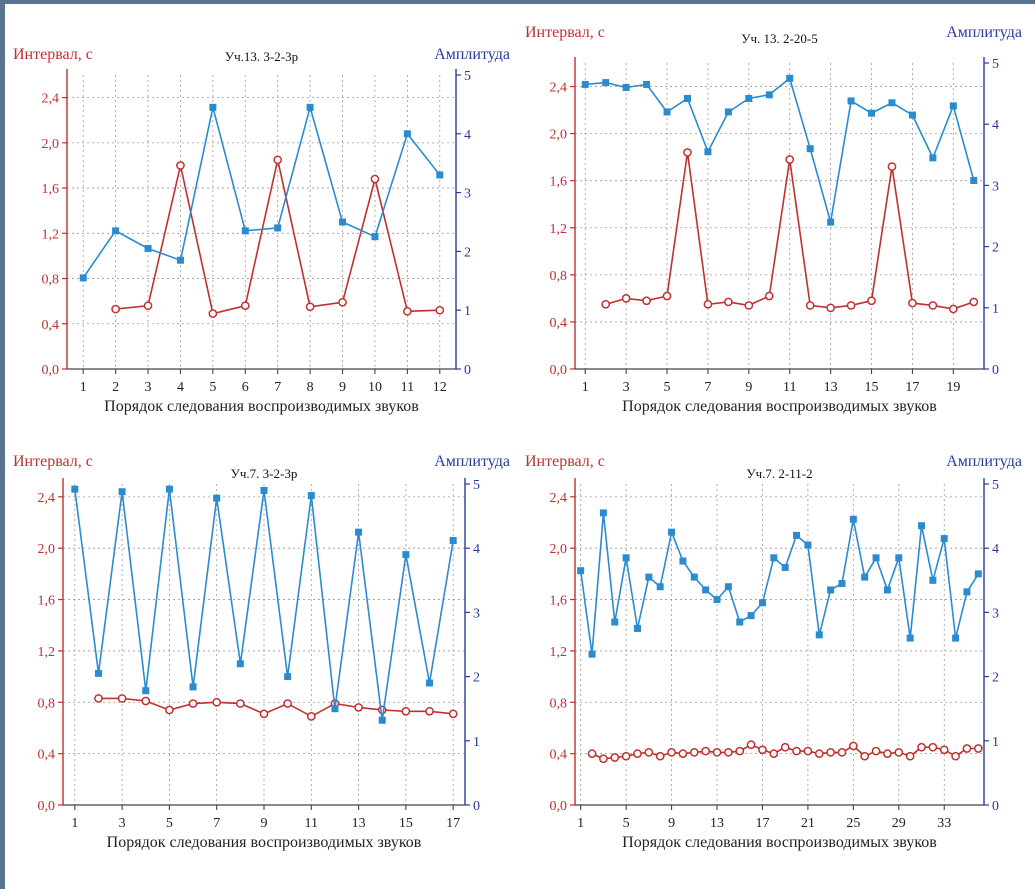 This screenshot has height=889, width=1035. I want to click on interval-series, so click(276, 707).